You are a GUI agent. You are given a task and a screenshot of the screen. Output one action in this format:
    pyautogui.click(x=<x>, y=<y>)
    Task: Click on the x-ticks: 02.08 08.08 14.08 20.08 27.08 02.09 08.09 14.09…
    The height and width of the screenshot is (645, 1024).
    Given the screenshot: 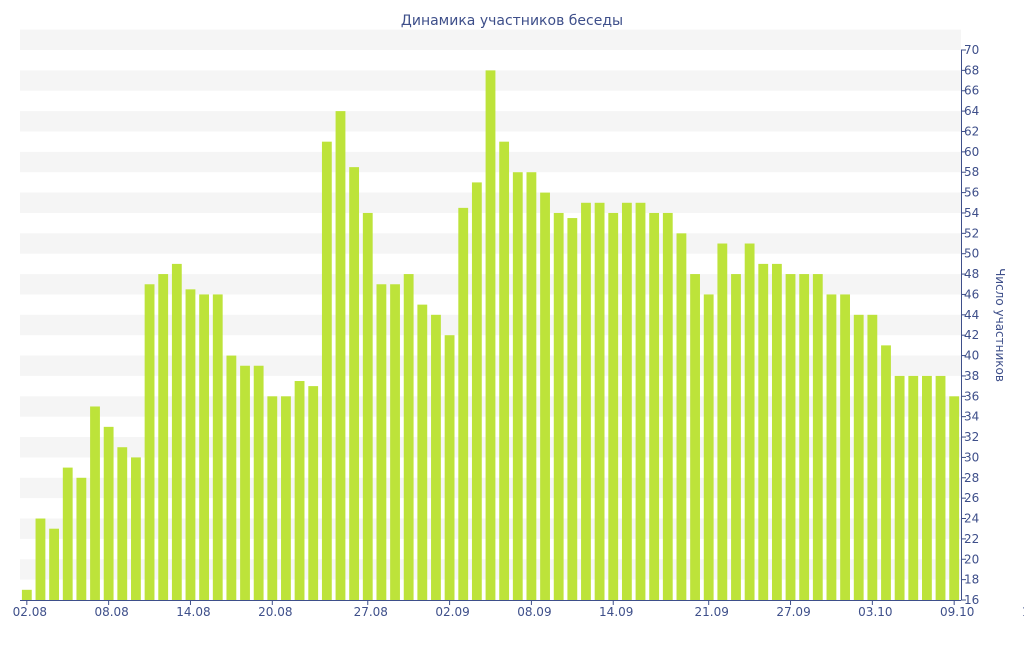 What is the action you would take?
    pyautogui.click(x=518, y=609)
    